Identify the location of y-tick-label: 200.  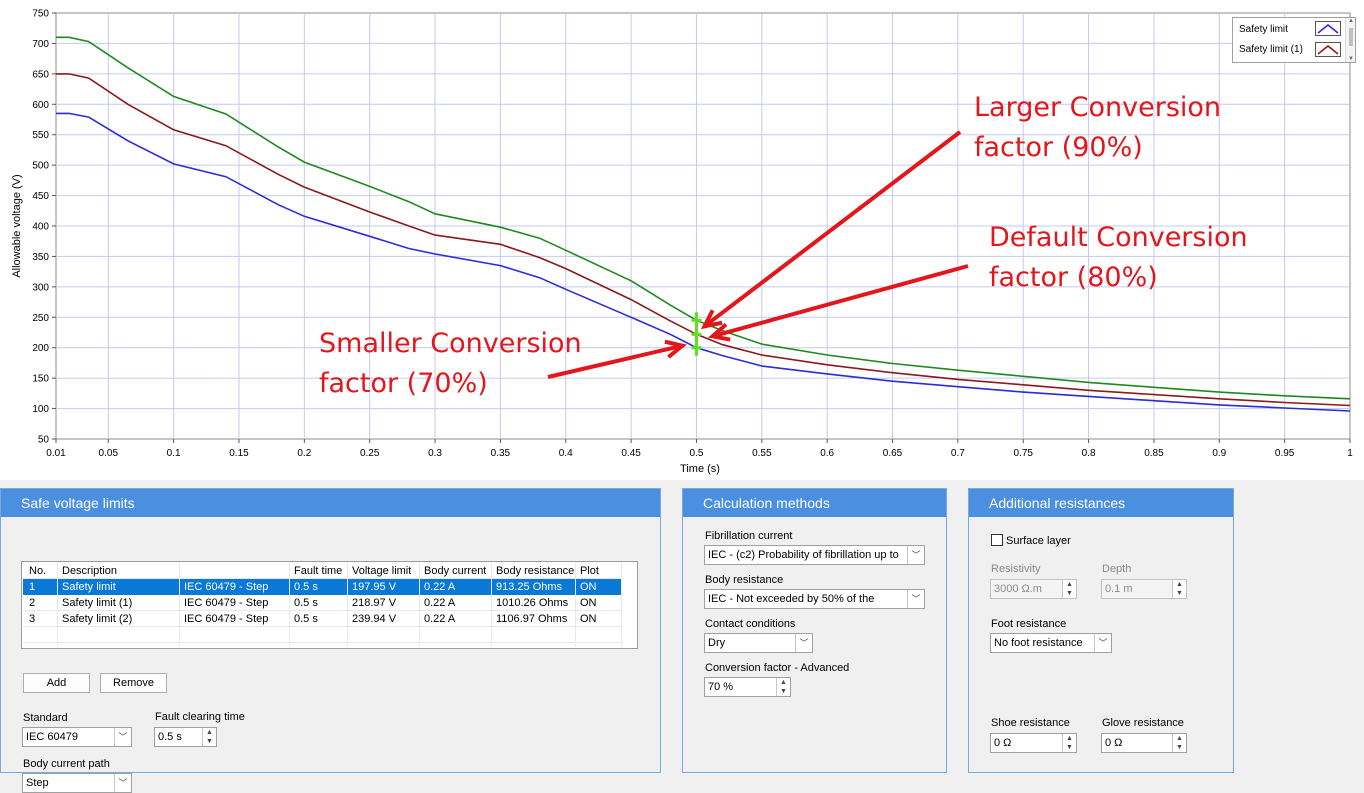
(40, 348).